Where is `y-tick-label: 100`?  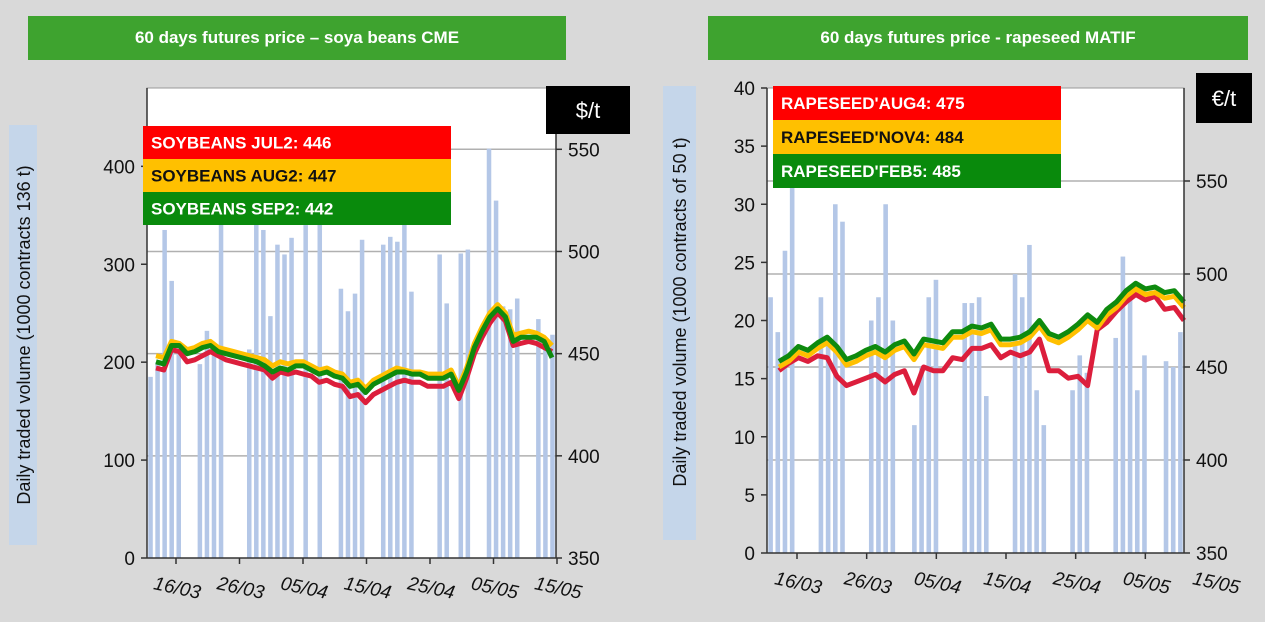
y-tick-label: 100 is located at coordinates (119, 461).